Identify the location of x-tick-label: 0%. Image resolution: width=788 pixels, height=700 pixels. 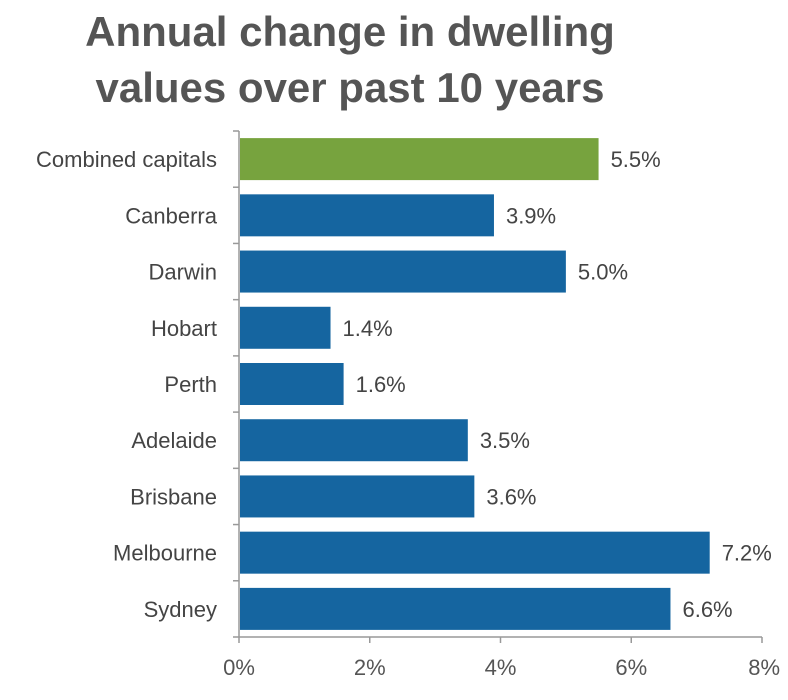
(239, 667).